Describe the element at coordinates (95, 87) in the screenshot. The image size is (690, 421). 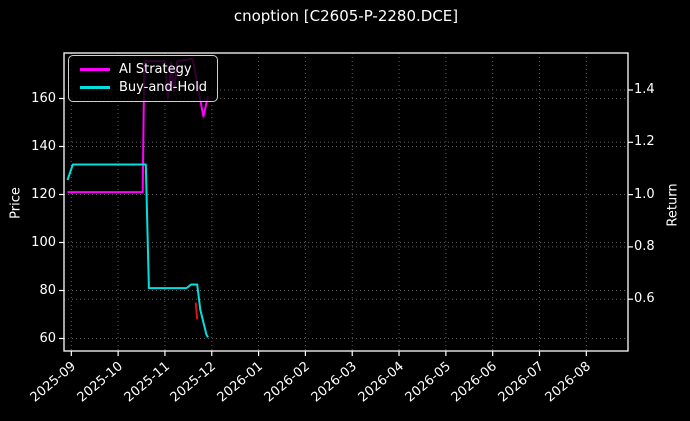
I see `buy-and-hold-line-swatch` at that location.